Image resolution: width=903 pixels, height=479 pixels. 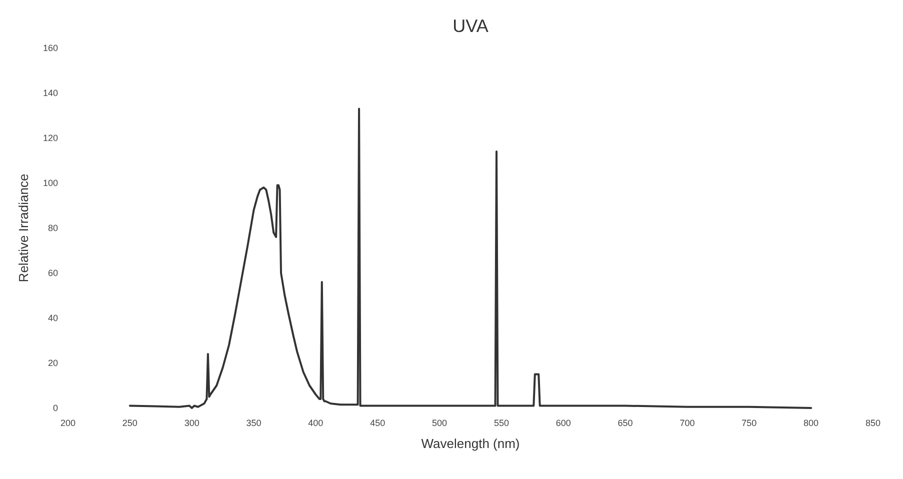 I want to click on x-tick-label: 250, so click(x=130, y=423).